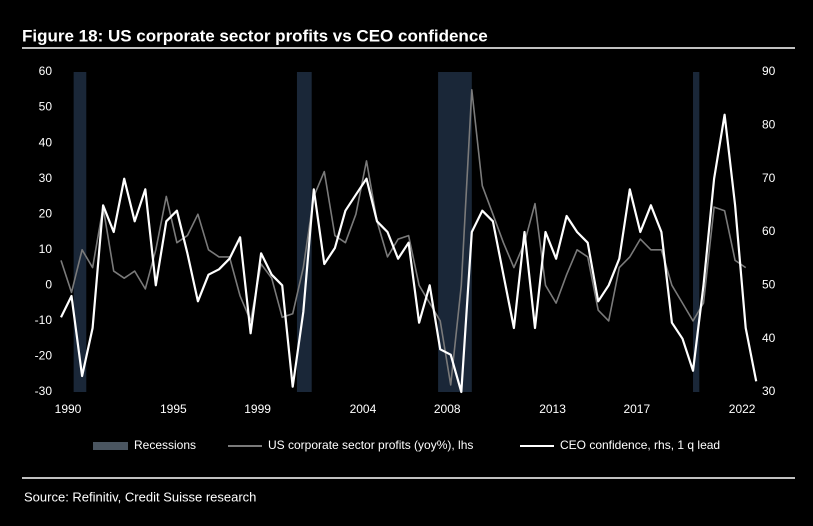 The image size is (813, 526). What do you see at coordinates (769, 338) in the screenshot?
I see `y2-tick-label: 40` at bounding box center [769, 338].